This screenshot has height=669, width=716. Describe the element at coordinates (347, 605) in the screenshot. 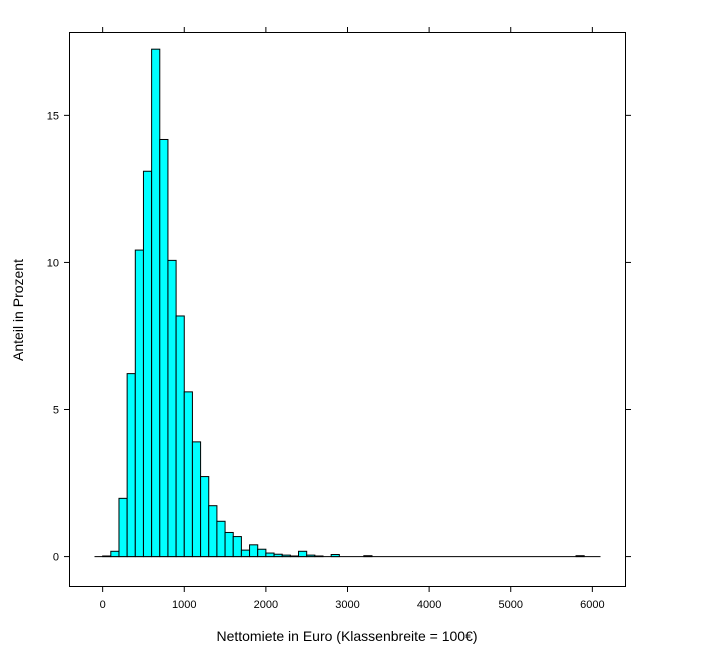

I see `x-tick-label: 3000` at that location.